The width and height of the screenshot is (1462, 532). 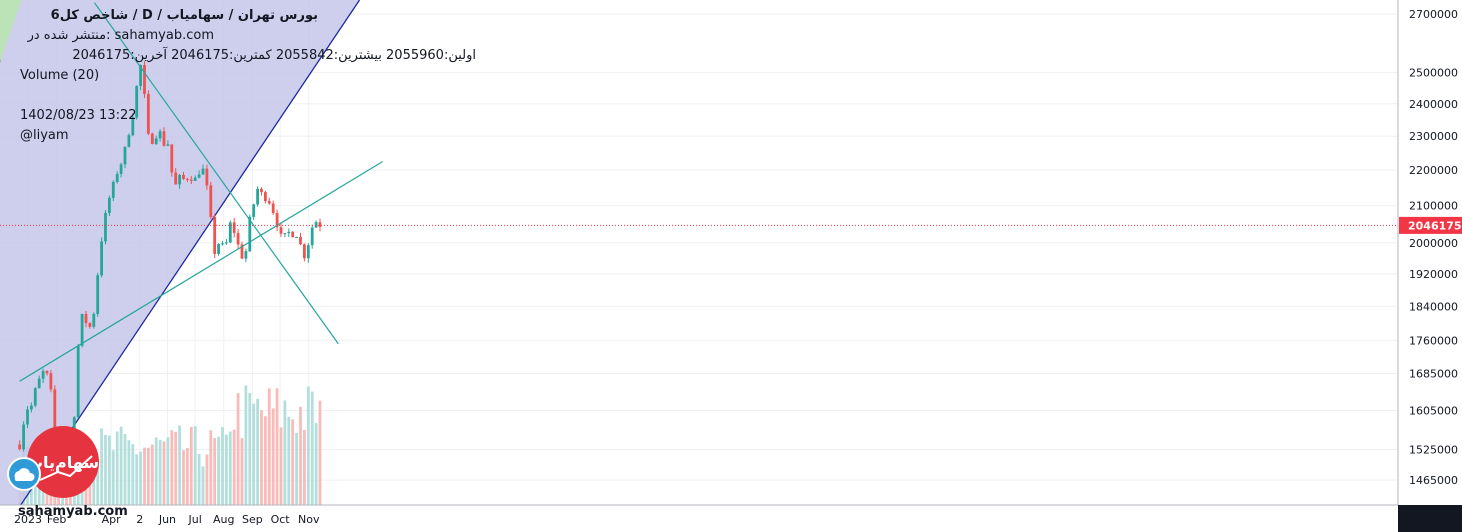 What do you see at coordinates (1435, 225) in the screenshot?
I see `last-price-label: 2046175` at bounding box center [1435, 225].